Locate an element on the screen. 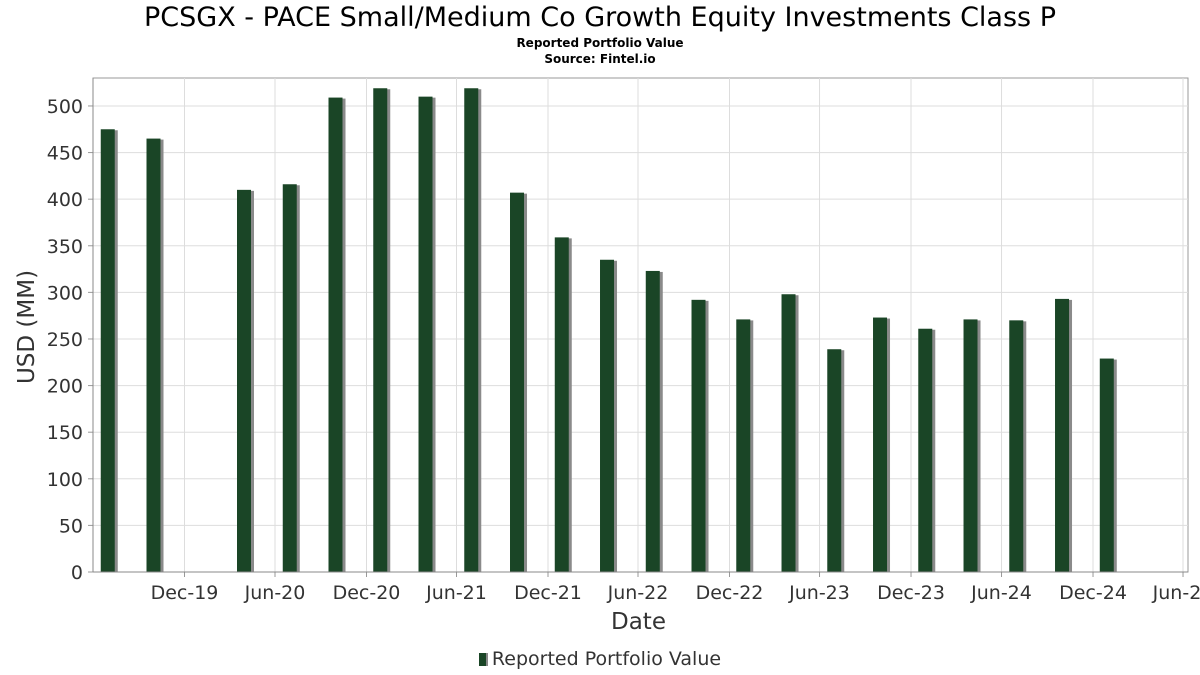 Image resolution: width=1200 pixels, height=675 pixels. chart-legend: Reported Portfolio Value is located at coordinates (600, 659).